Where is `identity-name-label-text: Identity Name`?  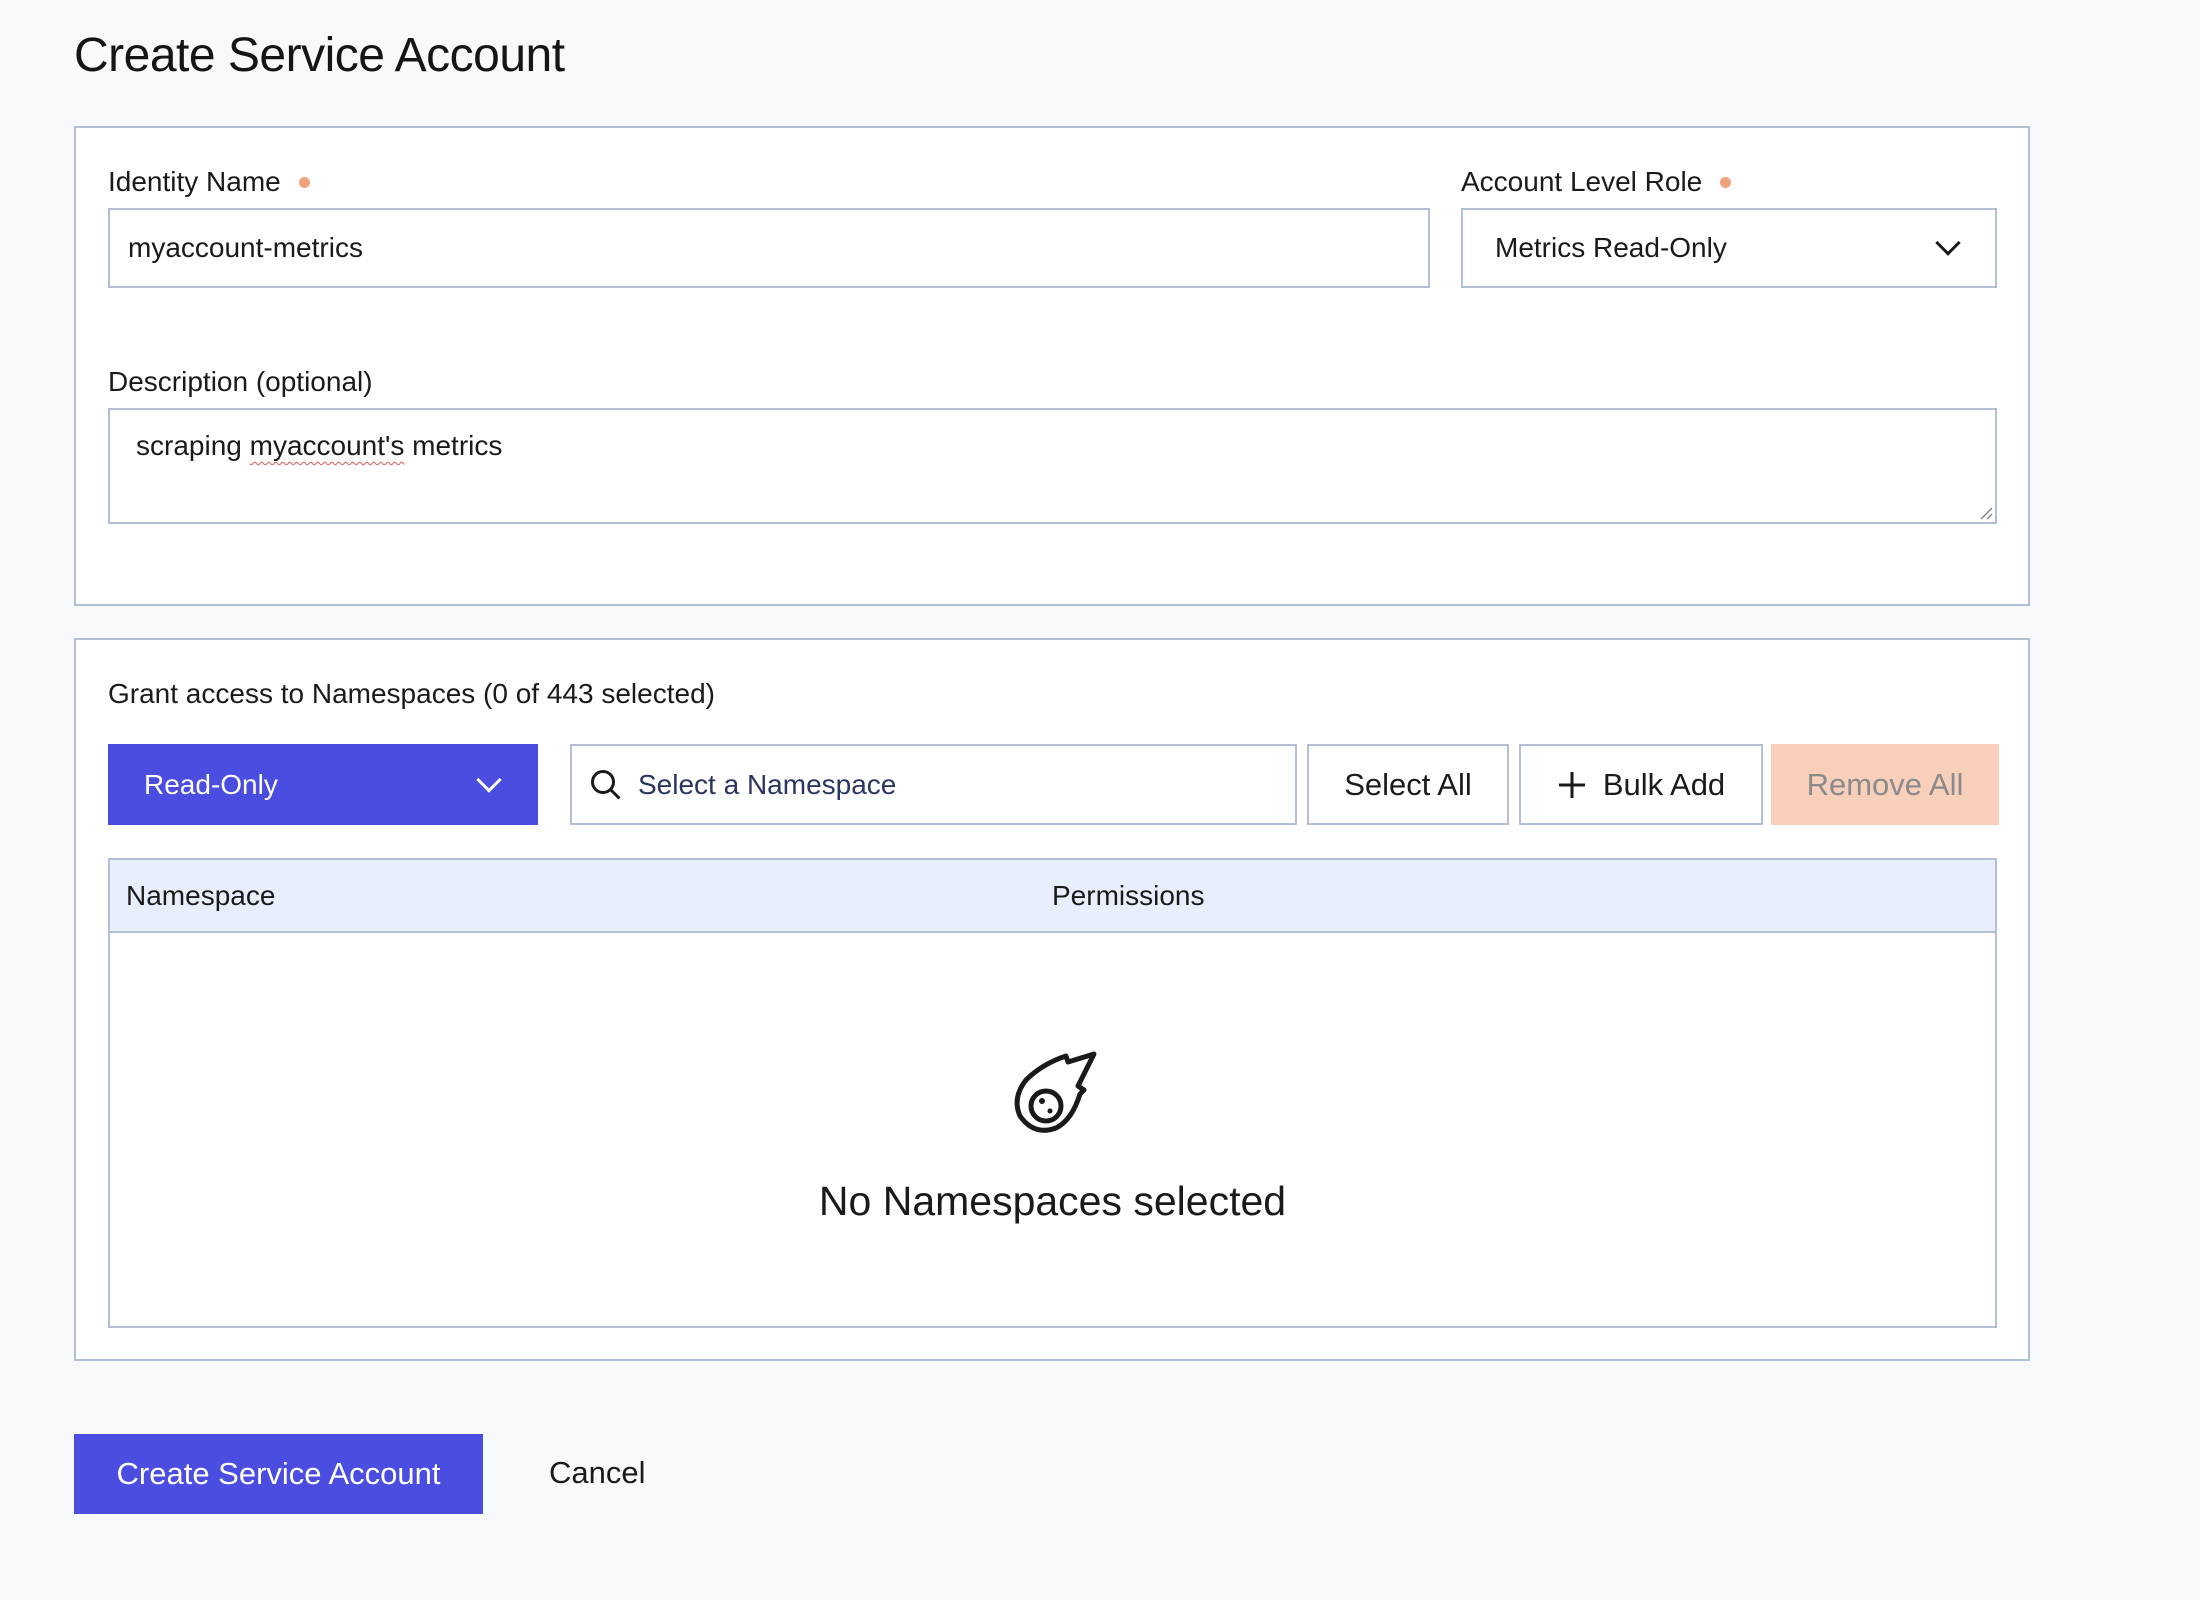
identity-name-label-text: Identity Name is located at coordinates (194, 181).